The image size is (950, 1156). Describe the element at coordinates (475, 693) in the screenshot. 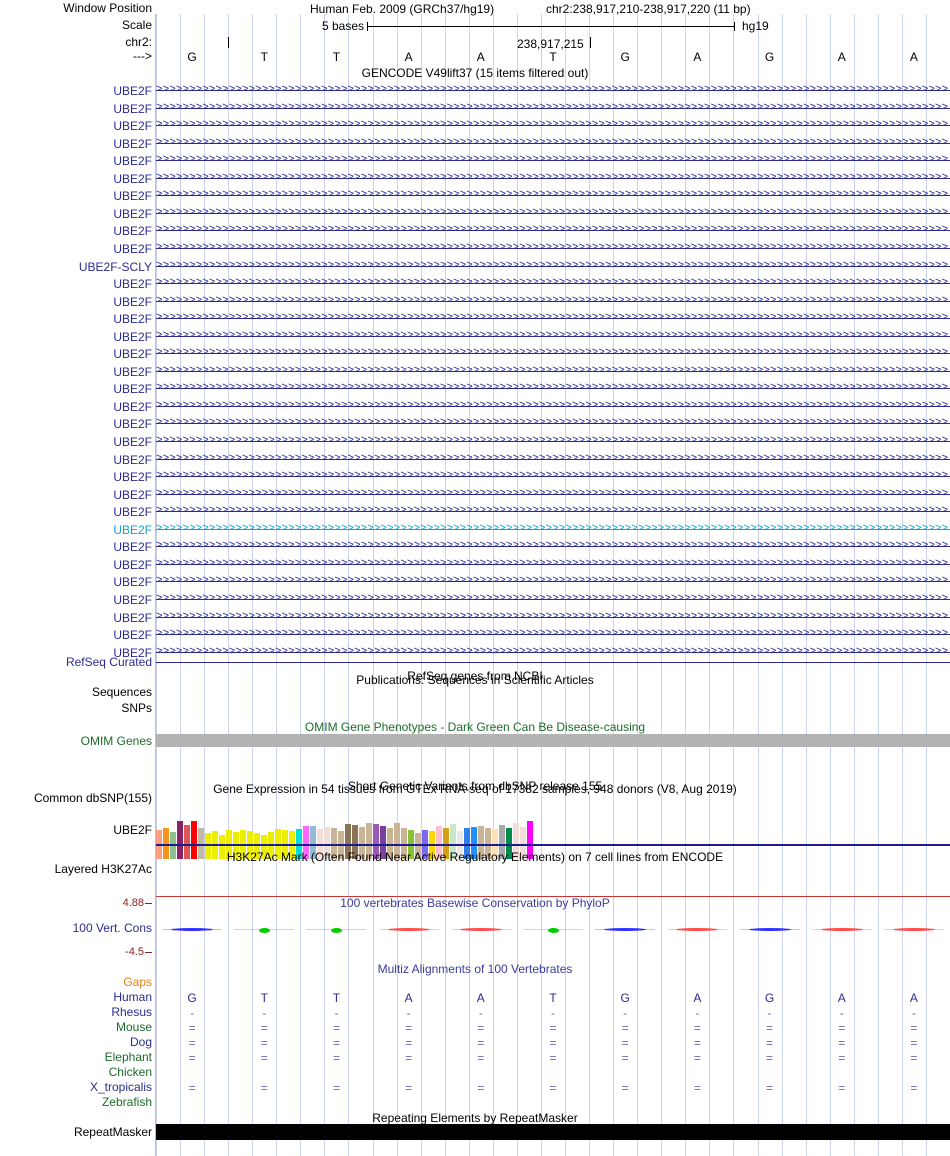

I see `sequences-row: Sequences` at that location.